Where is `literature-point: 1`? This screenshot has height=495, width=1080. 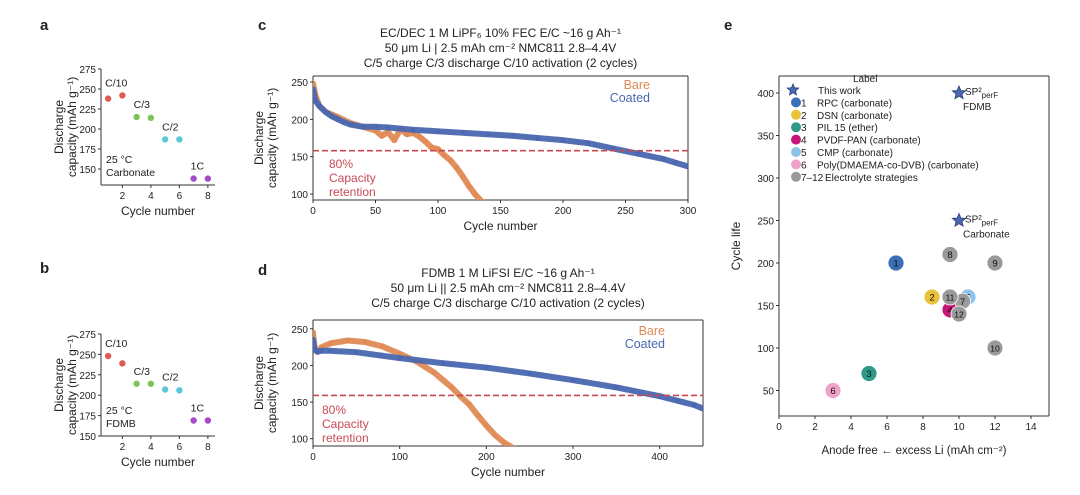
literature-point: 1 is located at coordinates (896, 263).